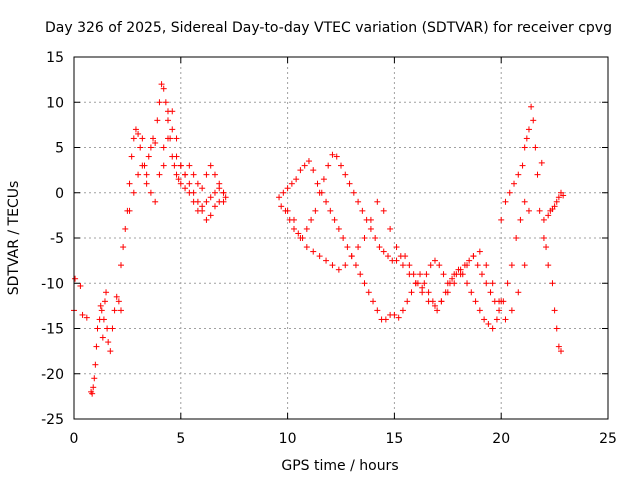  I want to click on series-late-cluster, so click(552, 205).